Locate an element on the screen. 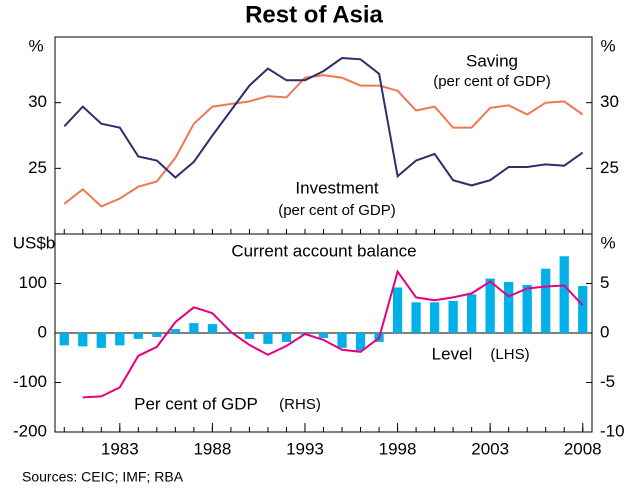 This screenshot has height=488, width=629. source: Sources: CEIC; IMF; RBA is located at coordinates (103, 477).